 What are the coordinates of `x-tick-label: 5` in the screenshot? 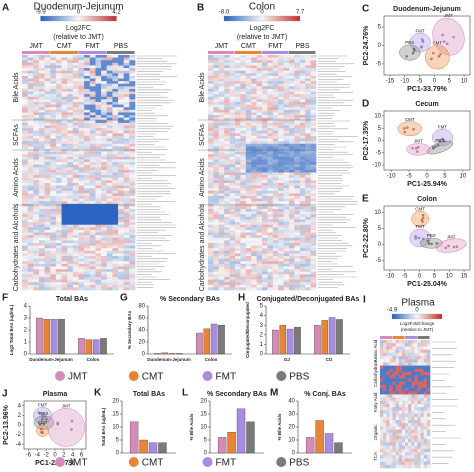 It's located at (435, 277).